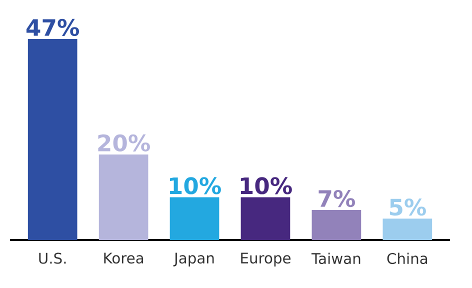 The height and width of the screenshot is (288, 472). Describe the element at coordinates (266, 259) in the screenshot. I see `x-tick-label: Europe` at that location.